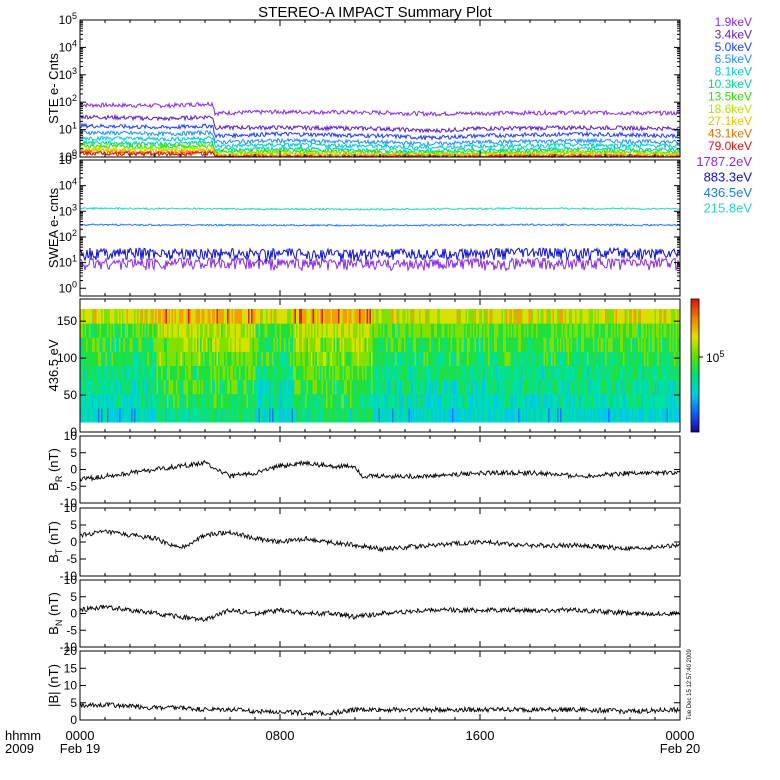  Describe the element at coordinates (55, 542) in the screenshot. I see `bt-y-label: BT (nT)` at that location.